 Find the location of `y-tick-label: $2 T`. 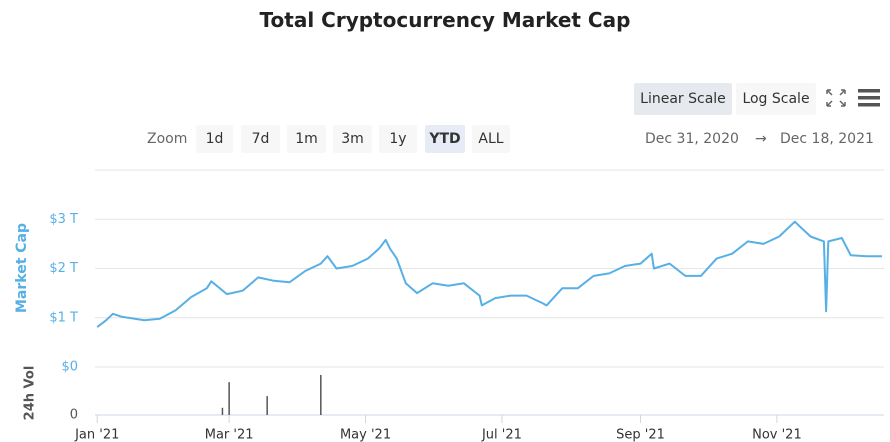

y-tick-label: $2 T is located at coordinates (63, 268).